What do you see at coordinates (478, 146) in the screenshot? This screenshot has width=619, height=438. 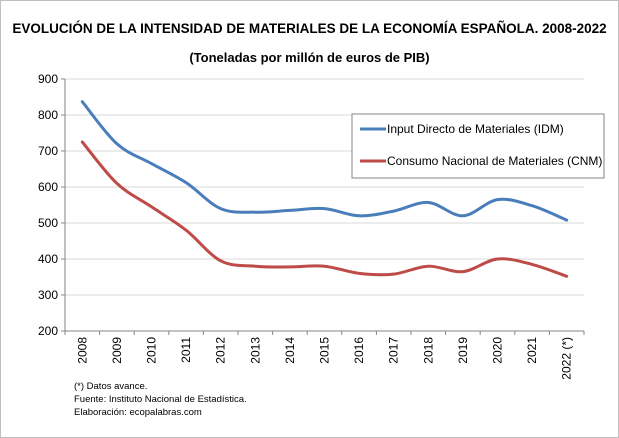 I see `legend` at bounding box center [478, 146].